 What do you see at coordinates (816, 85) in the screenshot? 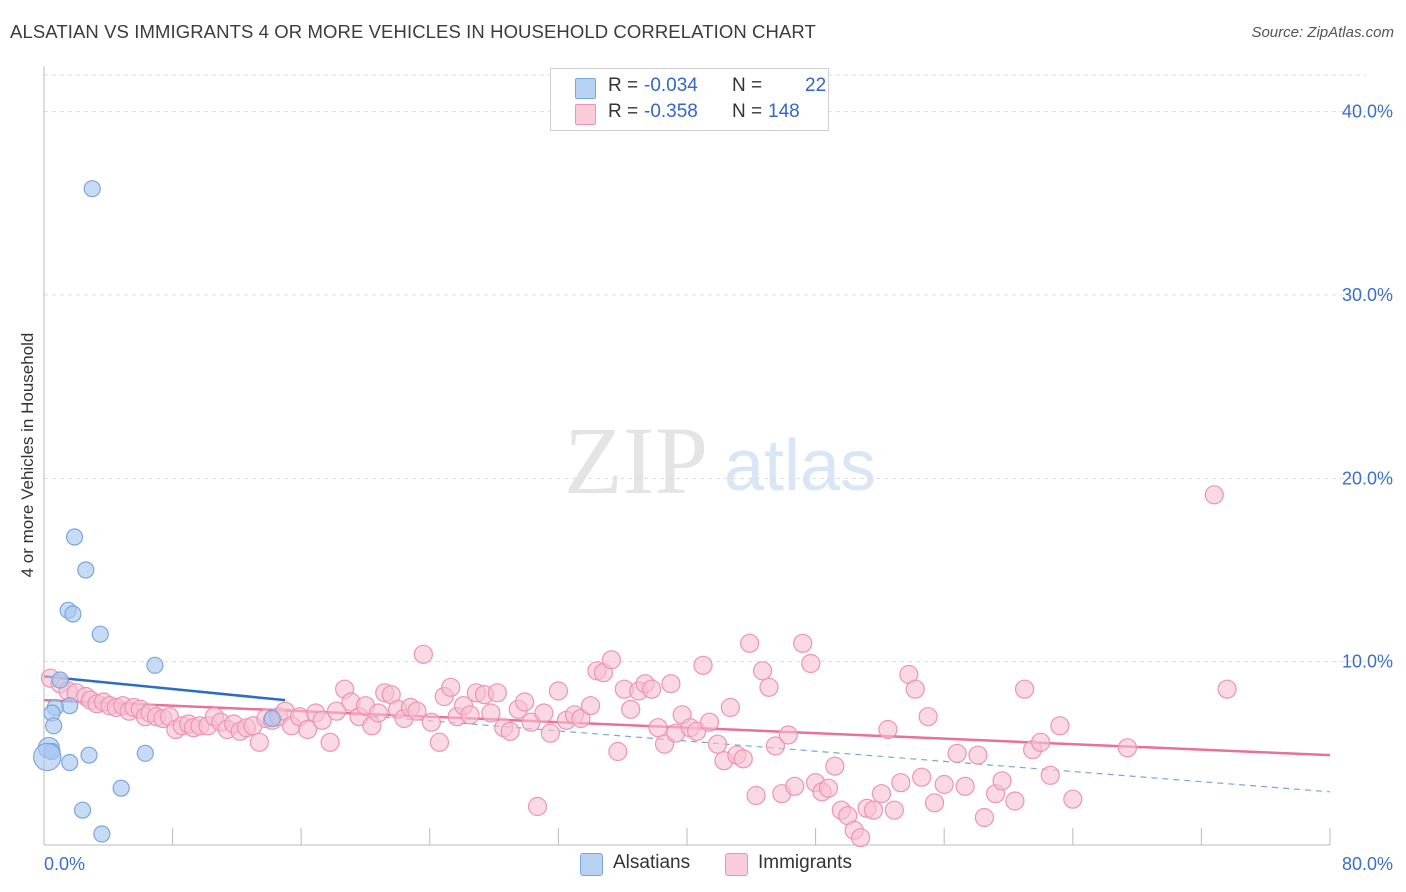
I see `n-value: 22` at bounding box center [816, 85].